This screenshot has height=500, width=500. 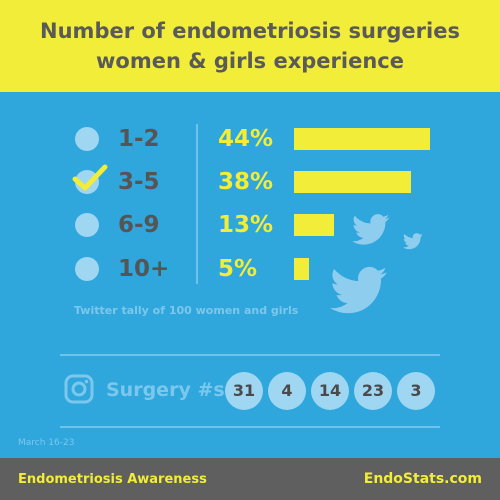 What do you see at coordinates (422, 479) in the screenshot?
I see `footer-website: EndoStats.com` at bounding box center [422, 479].